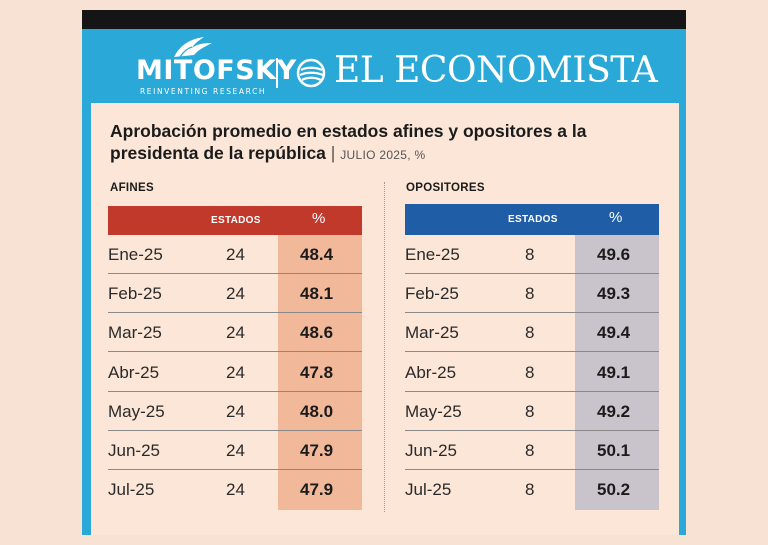  I want to click on percent-cell: 47.8, so click(317, 372).